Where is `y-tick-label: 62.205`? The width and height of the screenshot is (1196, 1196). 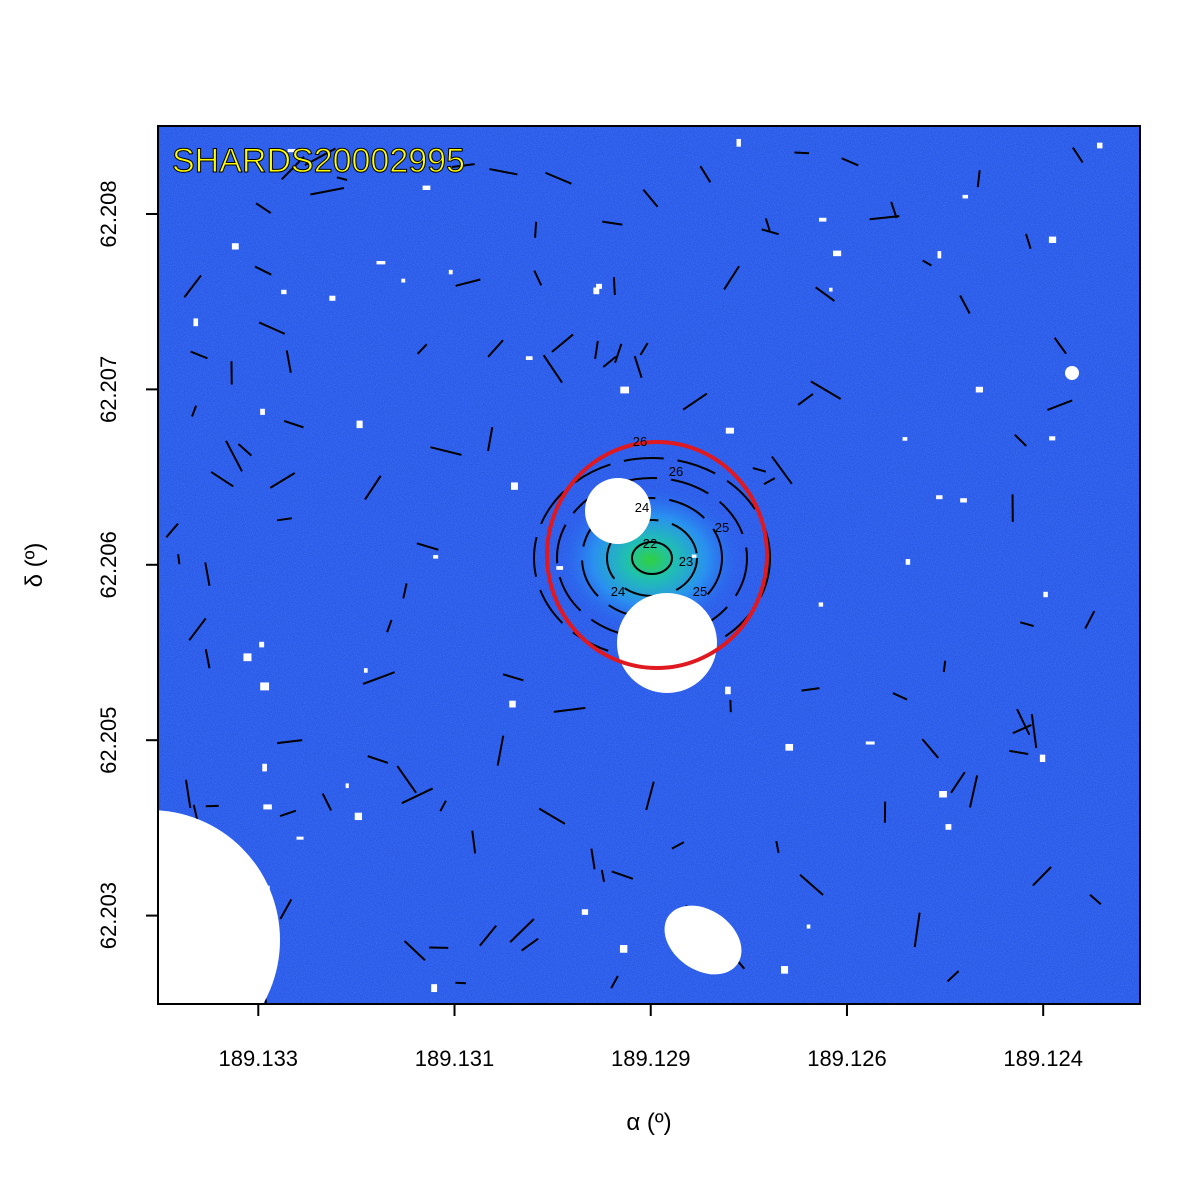
y-tick-label: 62.205 is located at coordinates (108, 740).